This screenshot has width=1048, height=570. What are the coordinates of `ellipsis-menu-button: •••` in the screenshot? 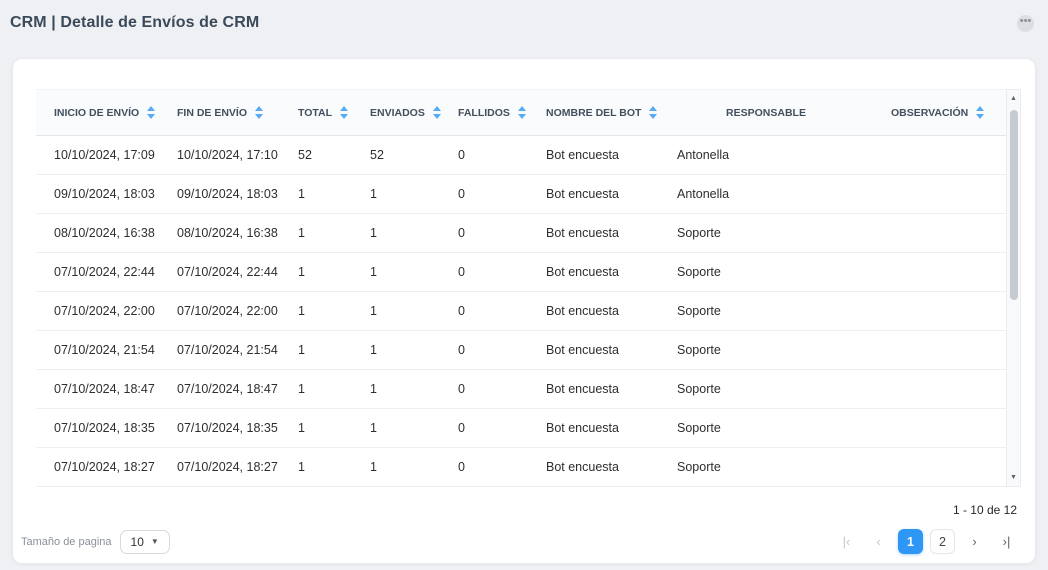 It's located at (1025, 23).